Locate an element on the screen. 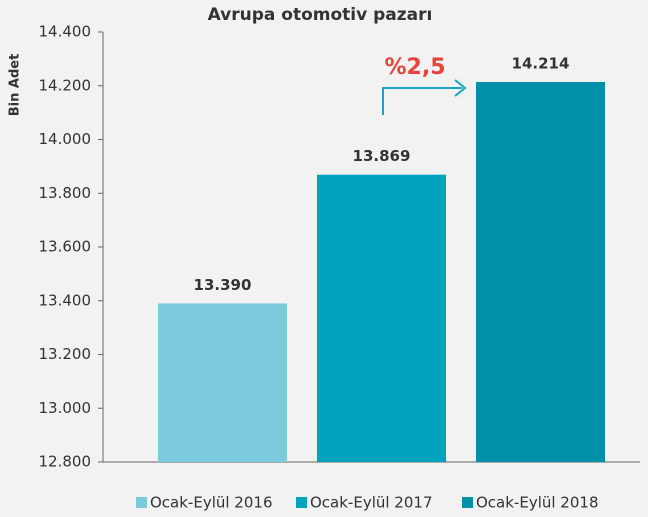 Image resolution: width=648 pixels, height=517 pixels. y-axis-label: Bin Adet is located at coordinates (15, 85).